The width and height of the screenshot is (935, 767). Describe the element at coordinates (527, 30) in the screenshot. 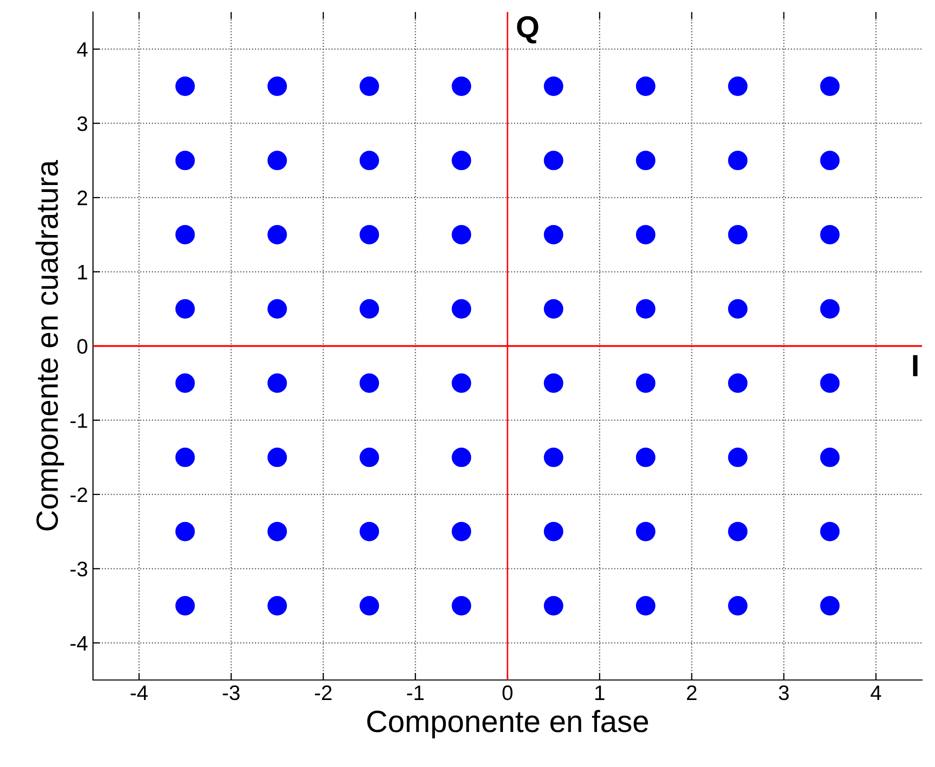

I see `ref-line-label: Q` at that location.